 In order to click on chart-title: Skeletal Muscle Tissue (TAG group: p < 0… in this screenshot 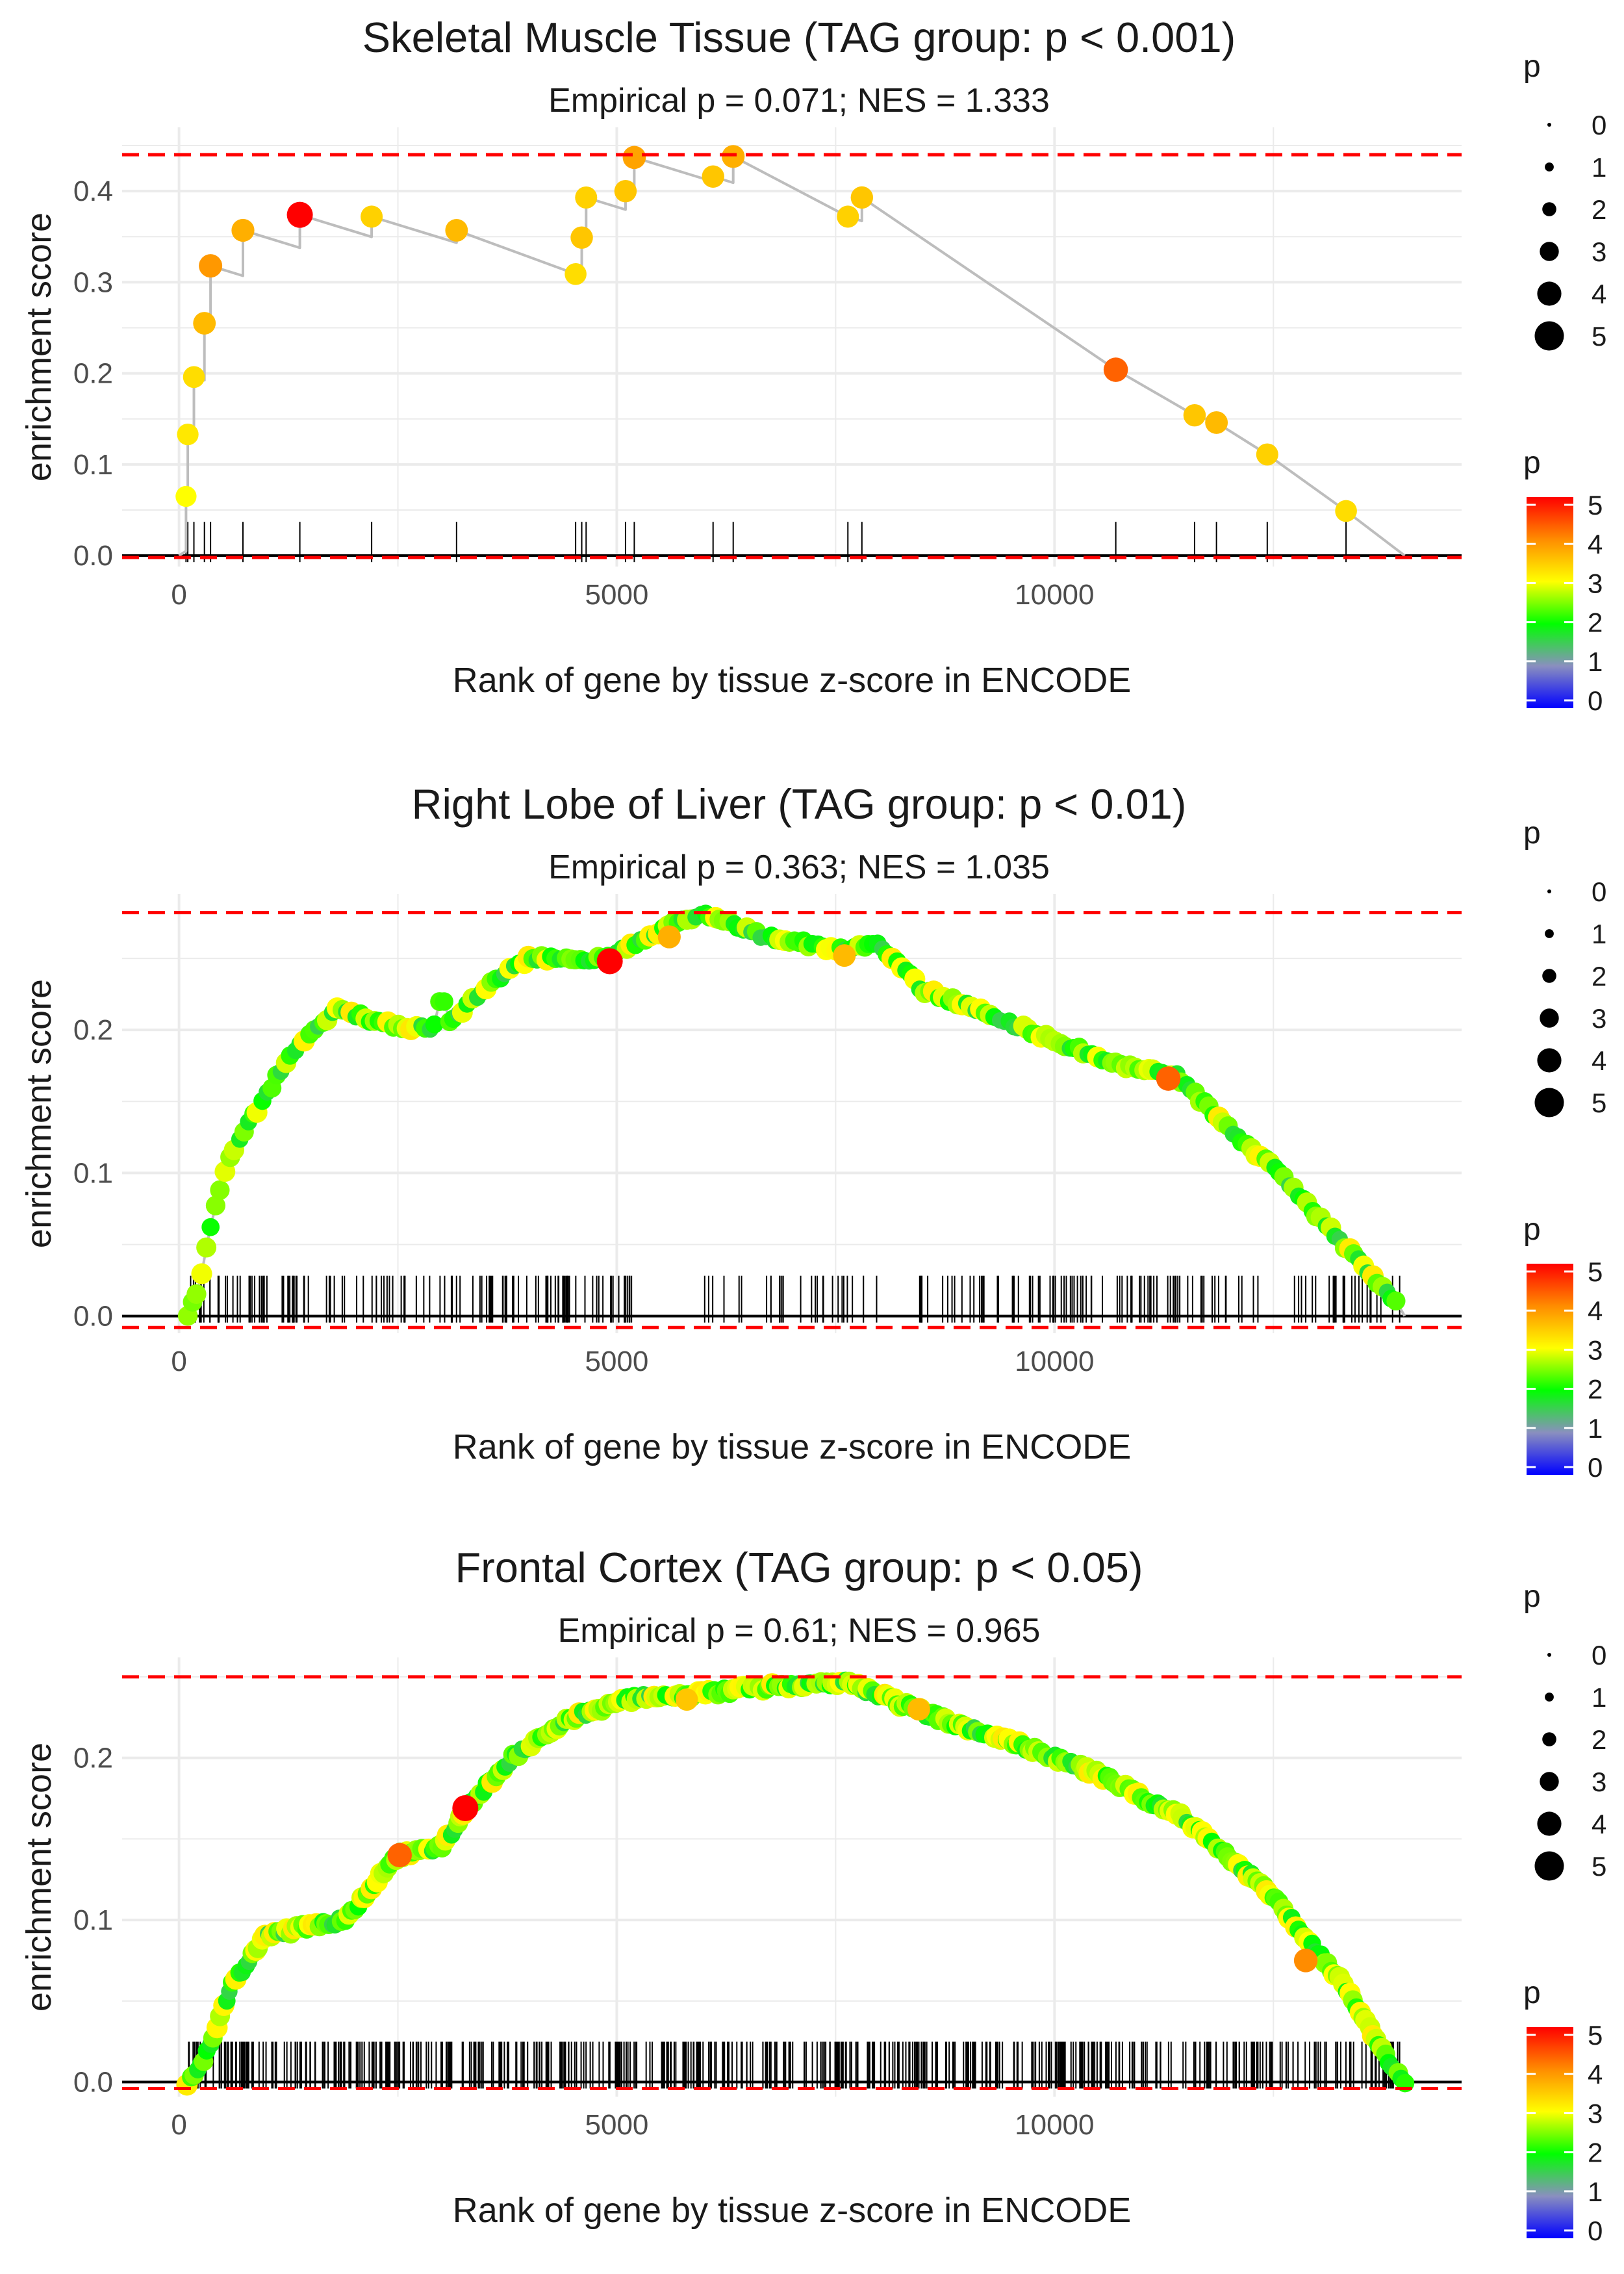, I will do `click(799, 37)`.